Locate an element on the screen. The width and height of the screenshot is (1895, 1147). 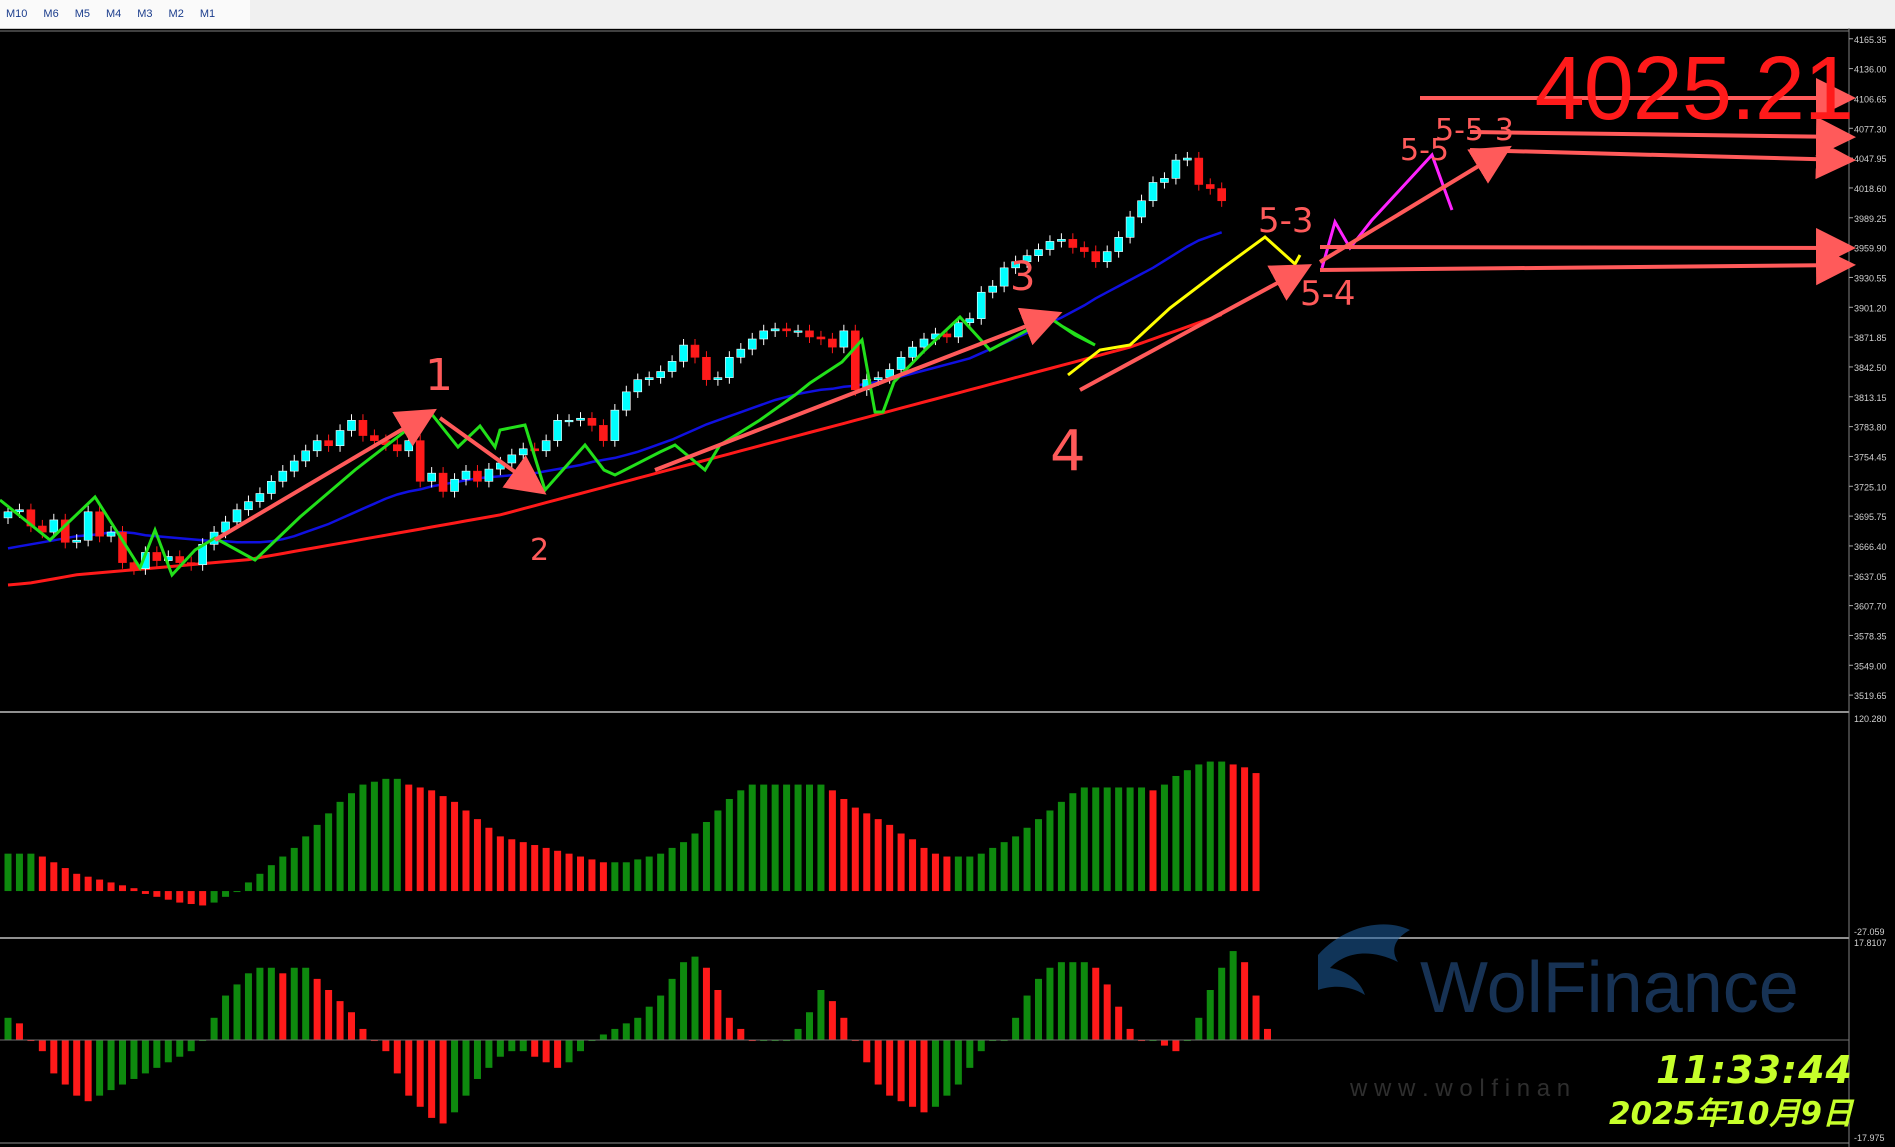
timeframe-tab-m6: M6 is located at coordinates (51, 14).